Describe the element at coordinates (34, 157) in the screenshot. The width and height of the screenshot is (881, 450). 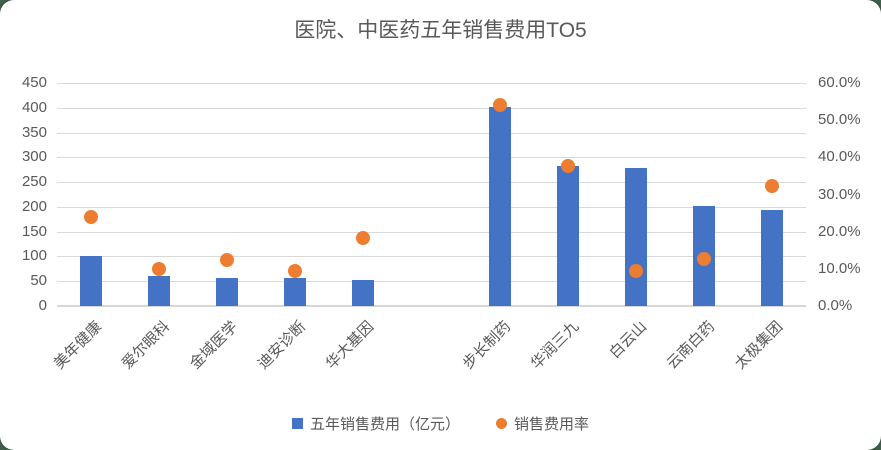
I see `left-axis-tick: 300` at that location.